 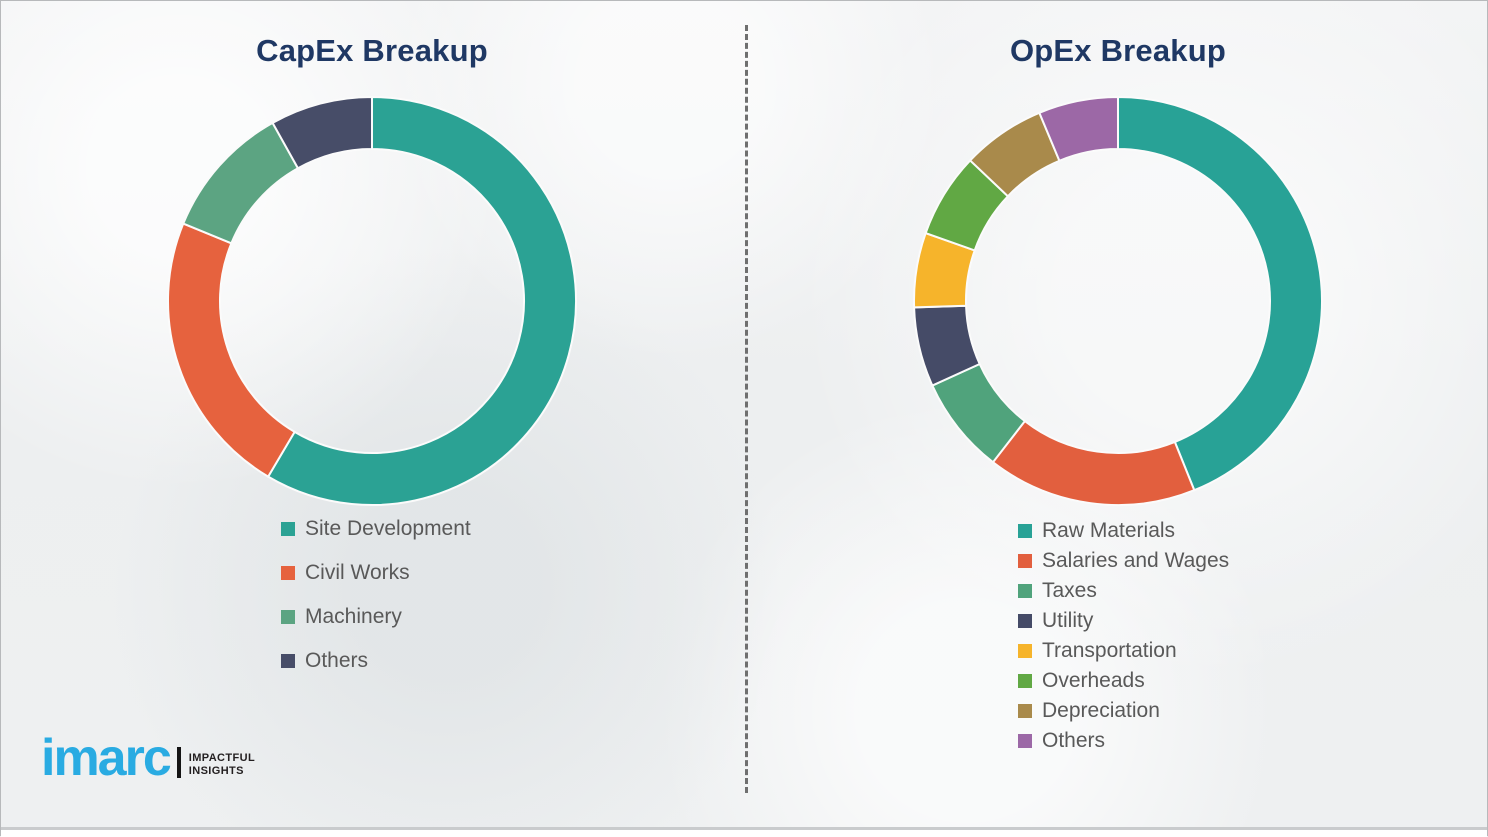 What do you see at coordinates (1109, 650) in the screenshot?
I see `legend-label: Transportation` at bounding box center [1109, 650].